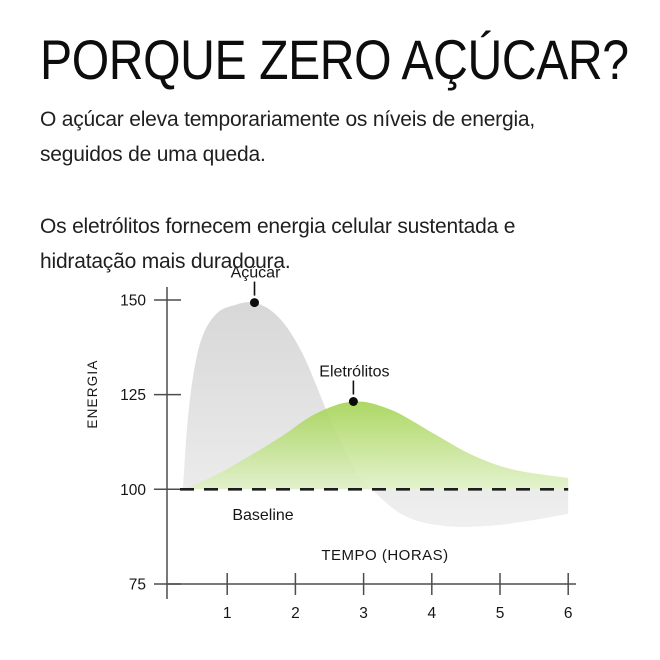  I want to click on x-tick-label: 3, so click(363, 613).